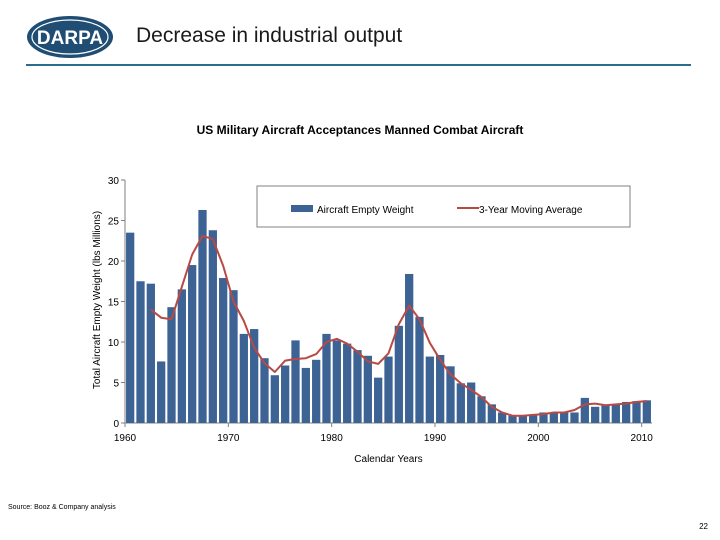 This screenshot has height=540, width=720. What do you see at coordinates (703, 526) in the screenshot?
I see `page-number: 22` at bounding box center [703, 526].